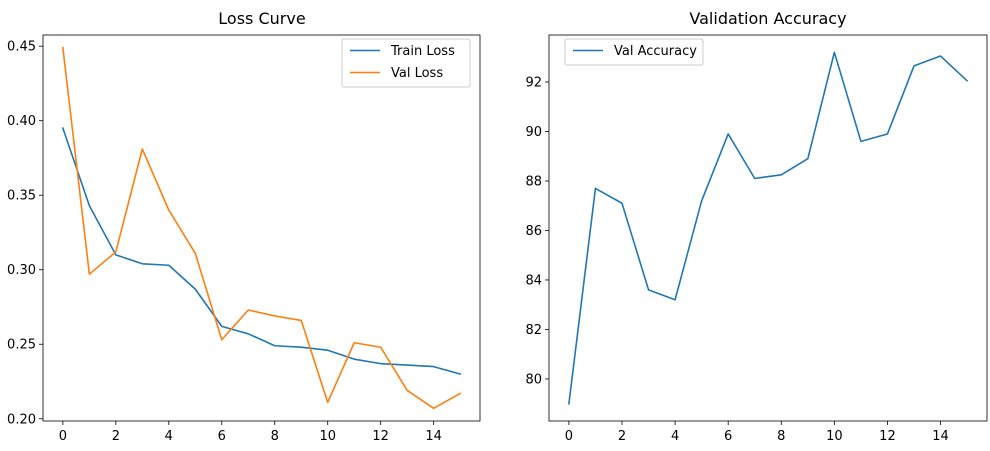 The height and width of the screenshot is (451, 990). I want to click on accuracy-y-tick-label: 86, so click(533, 231).